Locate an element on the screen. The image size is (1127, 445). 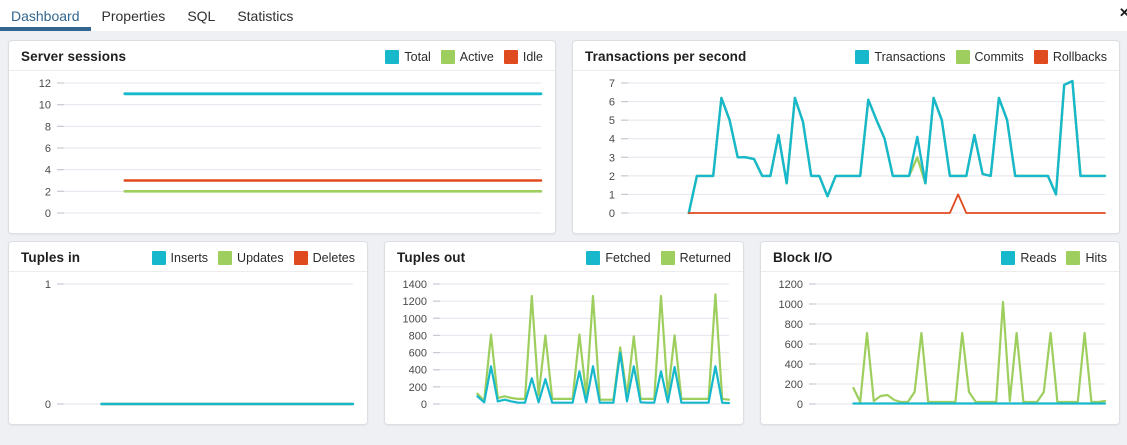
legend-item-deletes: Deletes is located at coordinates (324, 257).